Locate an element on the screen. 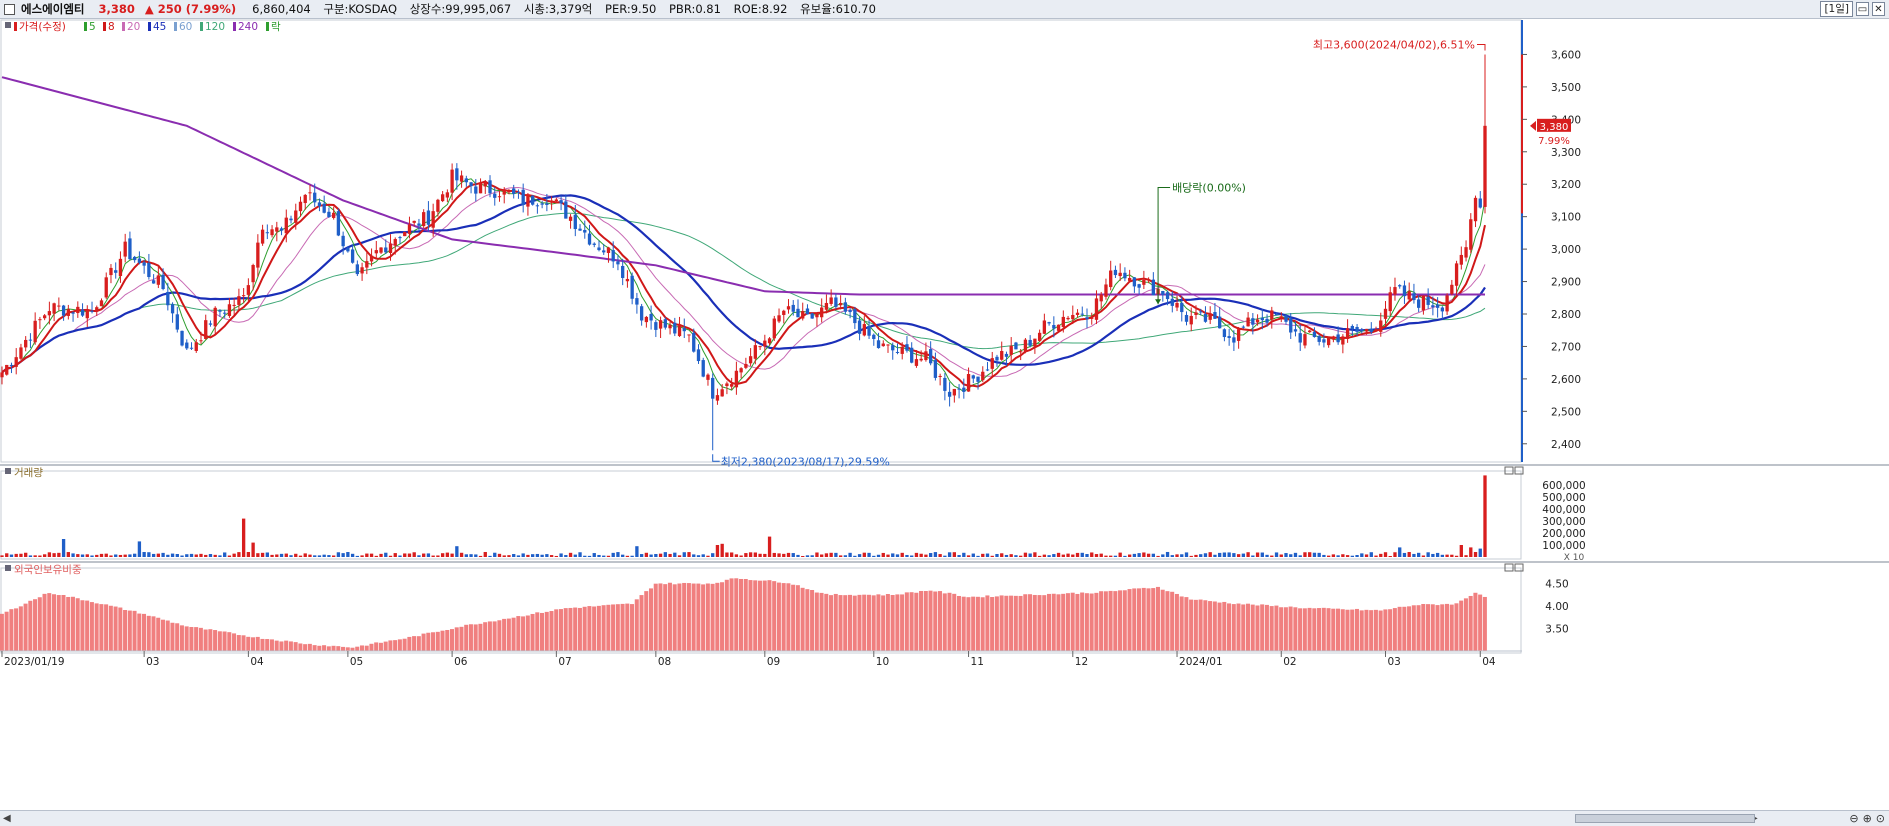 The width and height of the screenshot is (1889, 826). scroll-bar: ◀ ▶ ⊖ ⊕ ⊙ is located at coordinates (944, 818).